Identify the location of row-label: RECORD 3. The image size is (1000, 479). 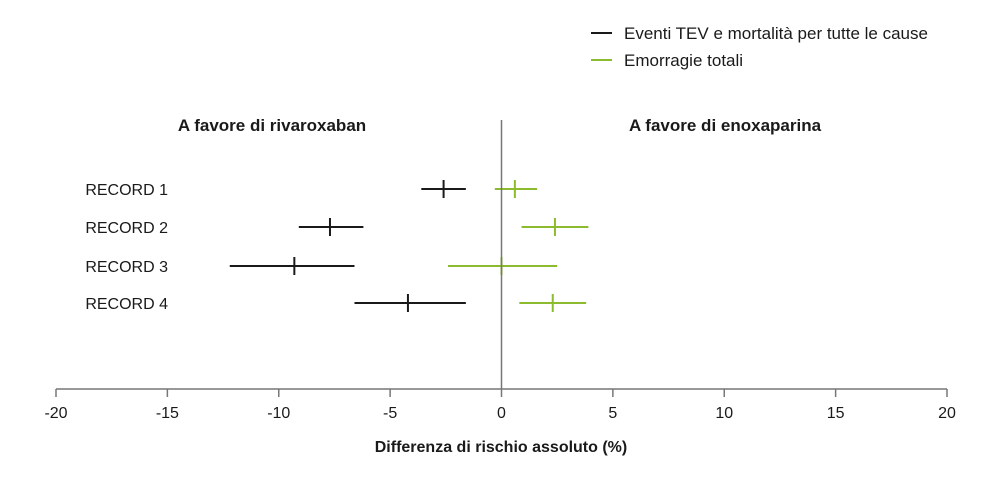
(126, 267).